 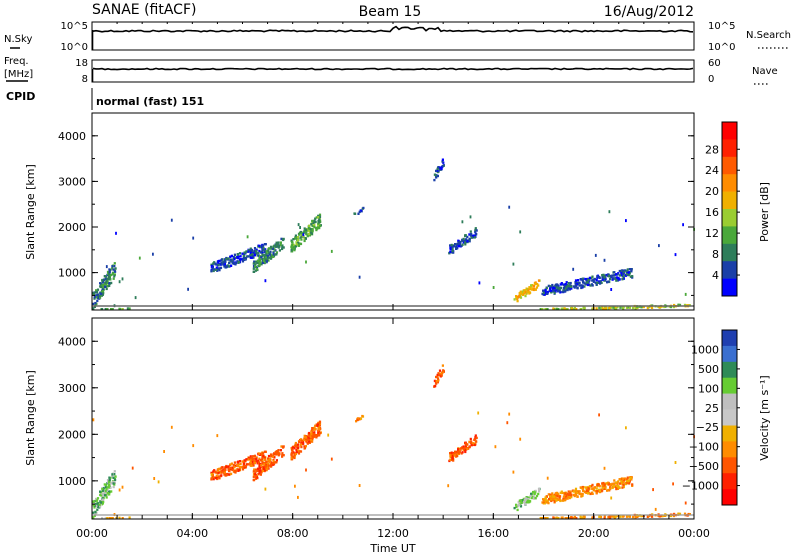 I want to click on power-colorbar: 4 8 12 16 20 24 28, so click(x=722, y=209).